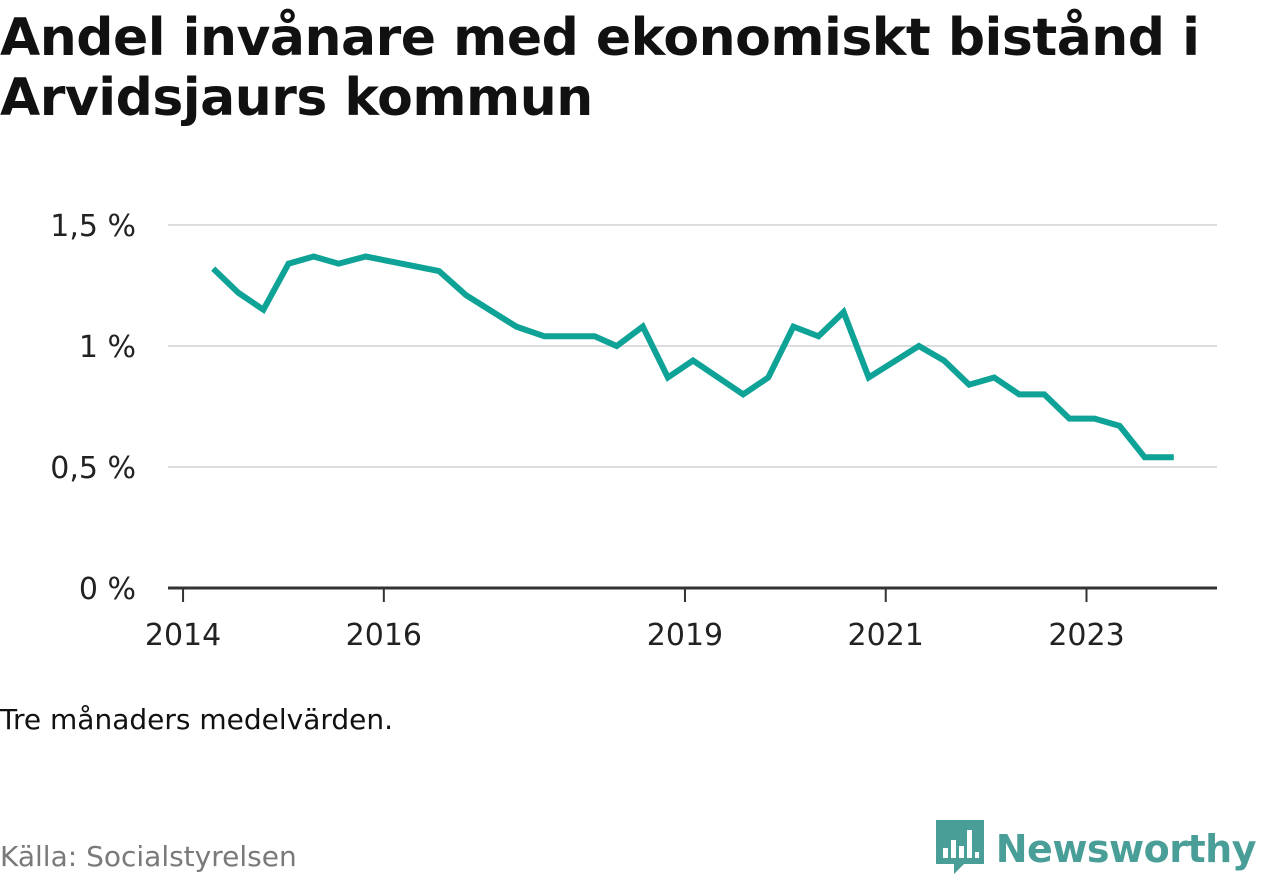  I want to click on x-axis-ticks: 2014 2016 2019 2021 2023, so click(635, 620).